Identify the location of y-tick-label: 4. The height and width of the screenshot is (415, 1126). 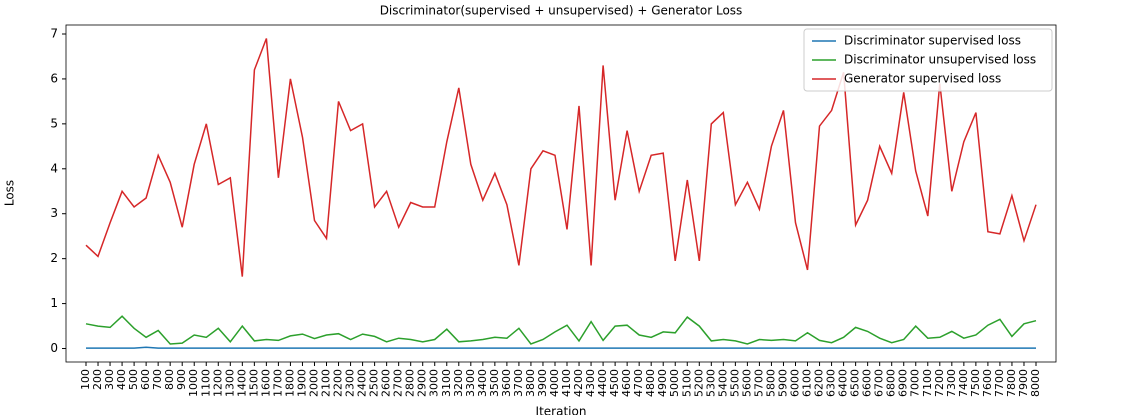
(54, 168).